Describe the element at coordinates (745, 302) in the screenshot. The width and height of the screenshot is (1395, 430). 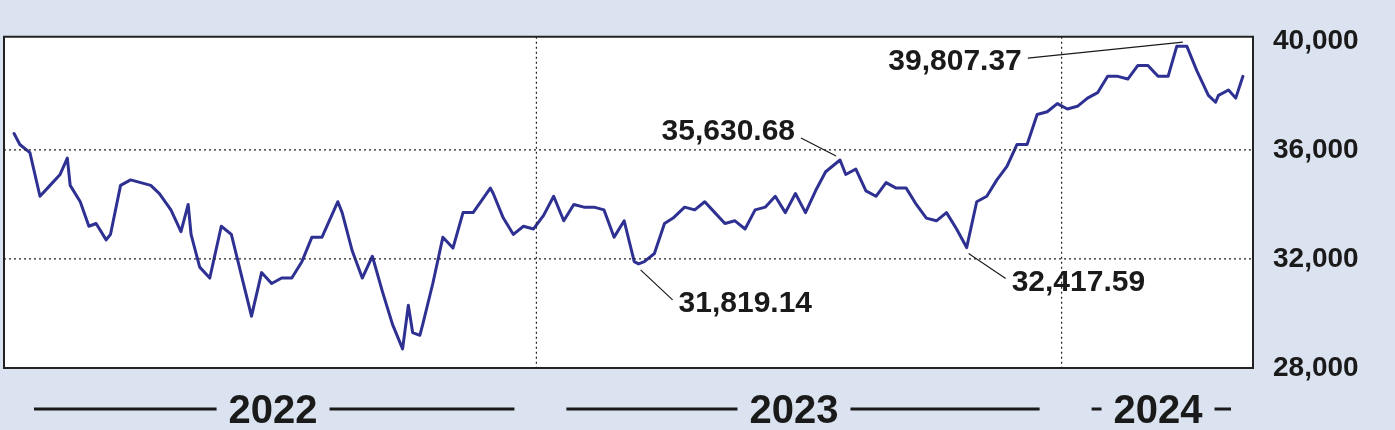
I see `annotation: 31,819.14` at that location.